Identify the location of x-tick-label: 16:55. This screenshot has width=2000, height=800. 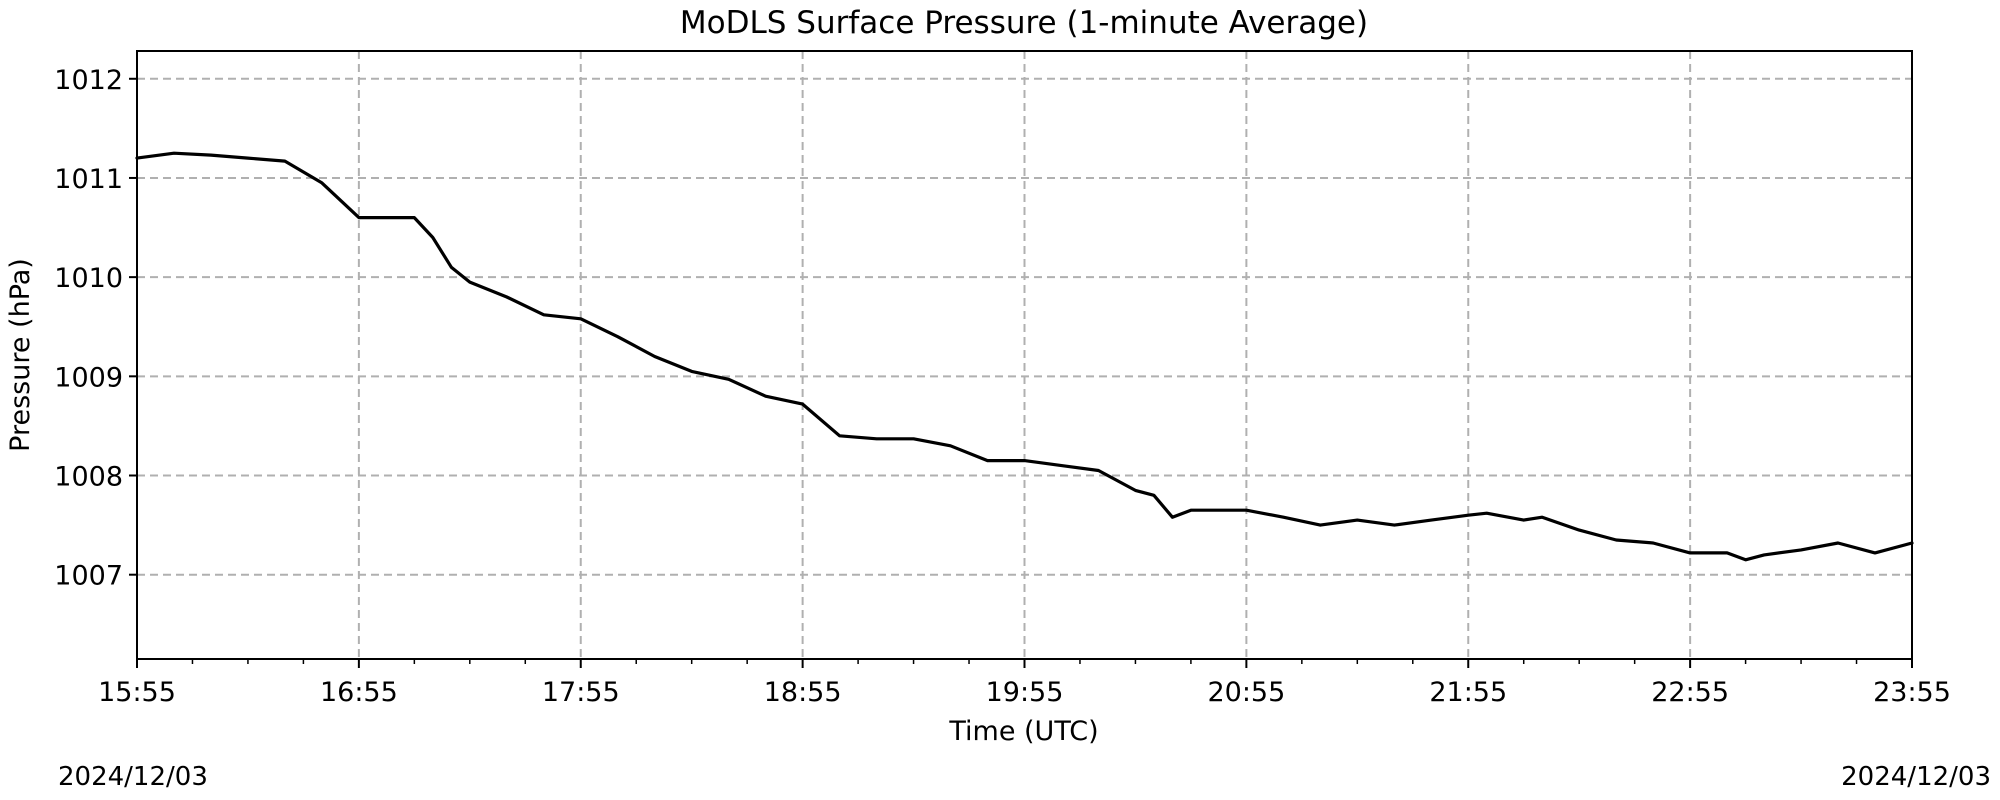
(359, 692).